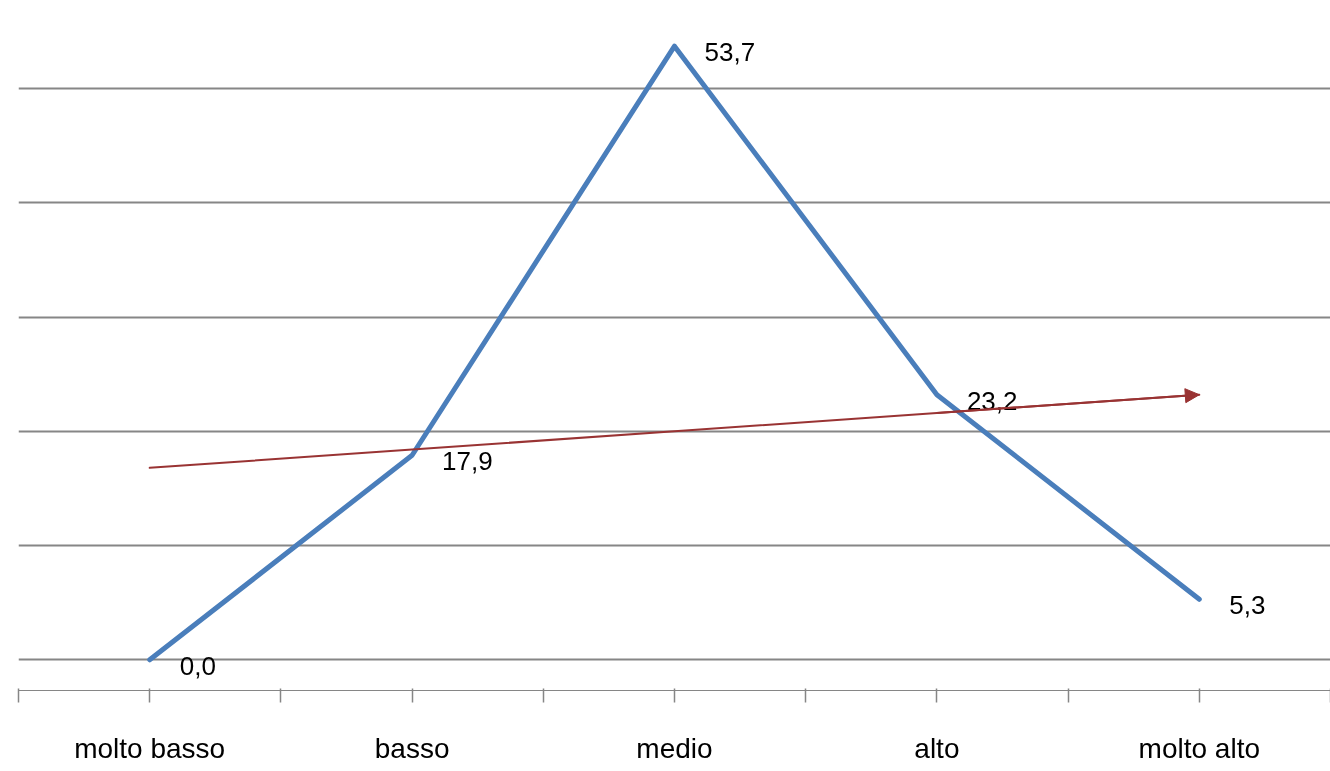 This screenshot has width=1330, height=771. Describe the element at coordinates (467, 461) in the screenshot. I see `data-label: 17,9` at that location.